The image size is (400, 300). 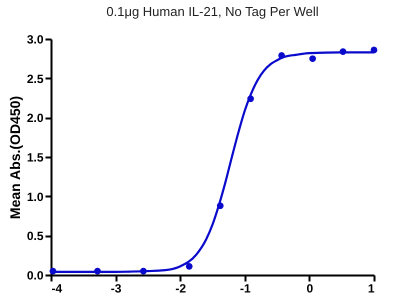 I want to click on y-axis-title: Mean Abs.(OD450), so click(x=14, y=158).